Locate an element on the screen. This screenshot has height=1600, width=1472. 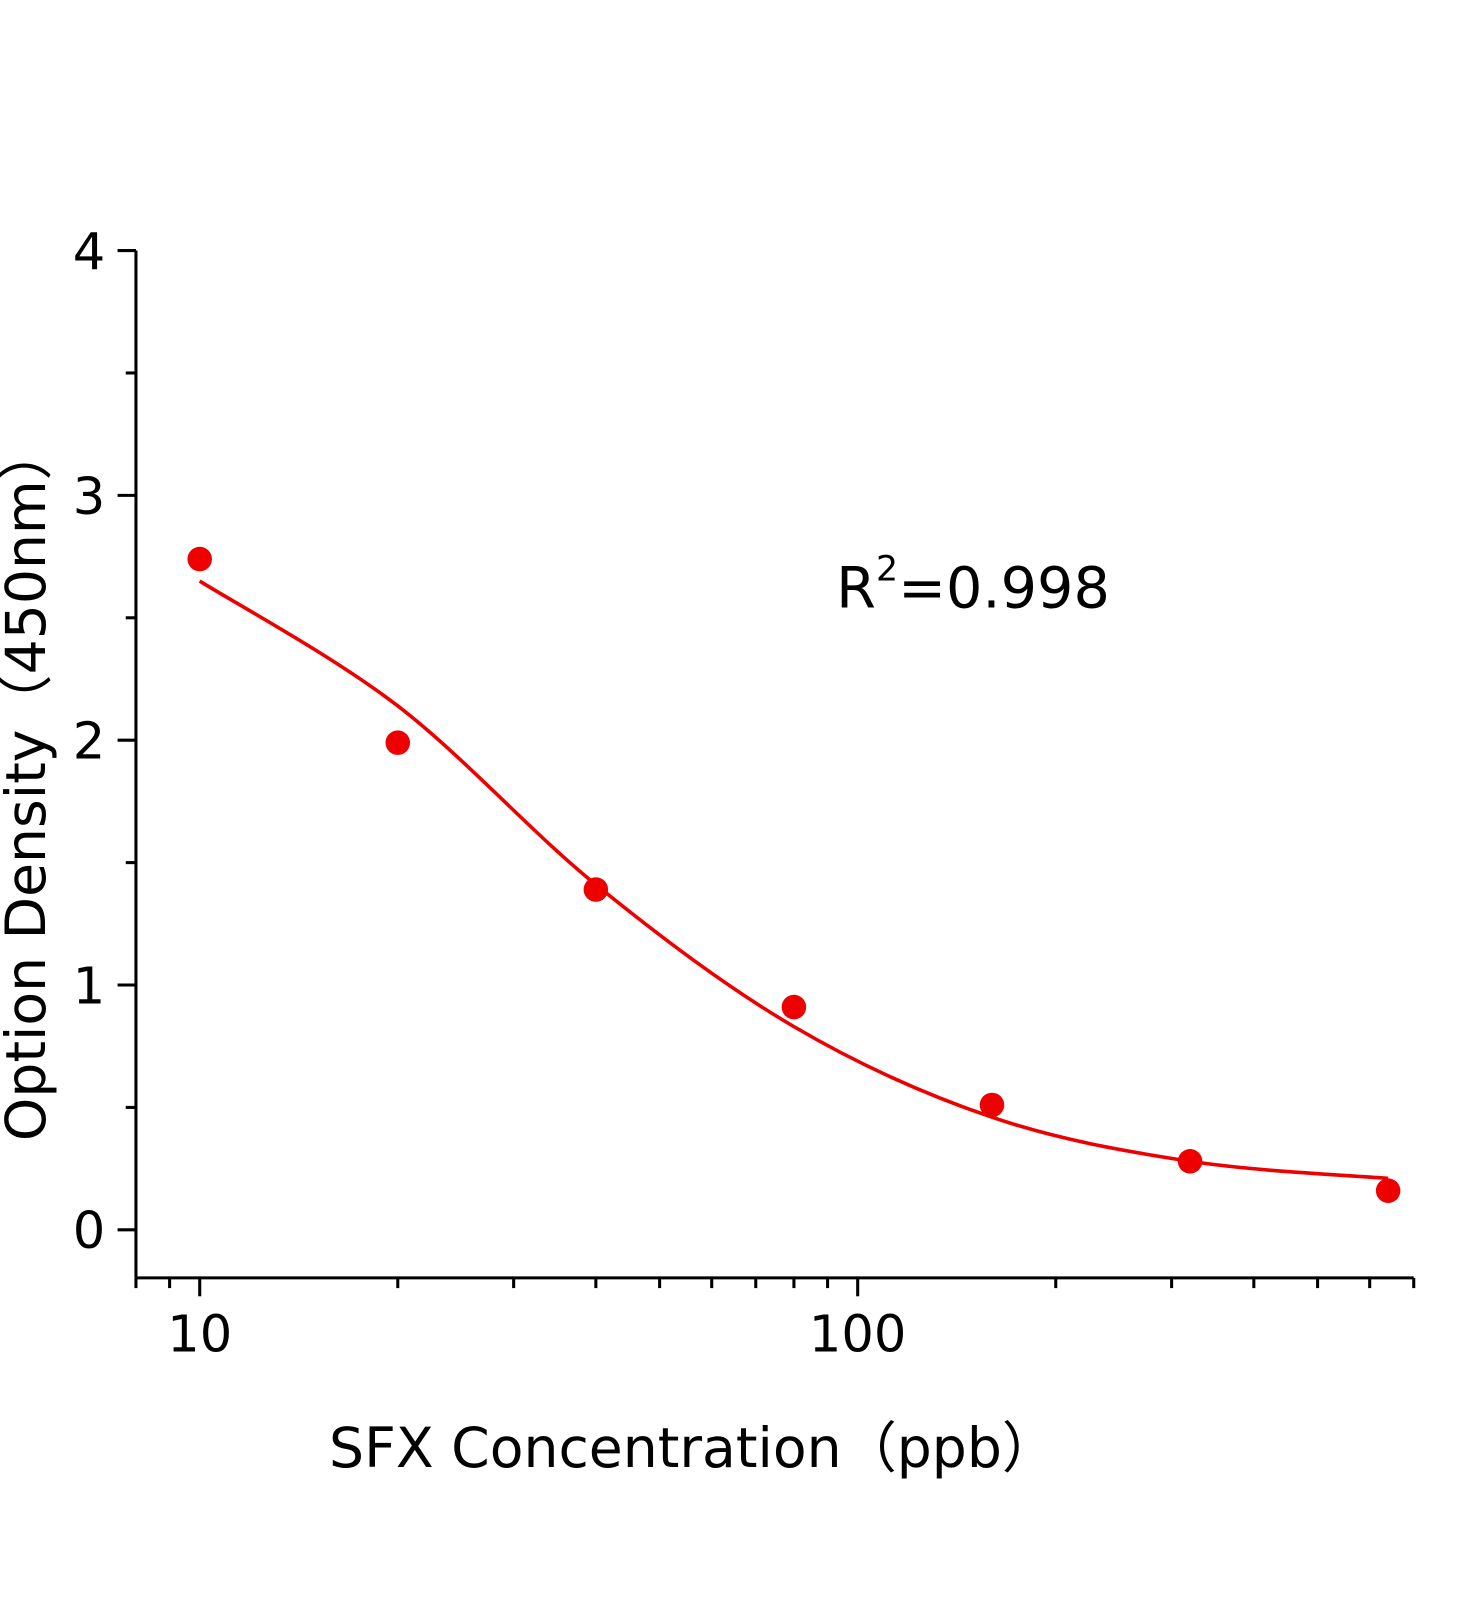
x-tick-label: 100 is located at coordinates (858, 1334).